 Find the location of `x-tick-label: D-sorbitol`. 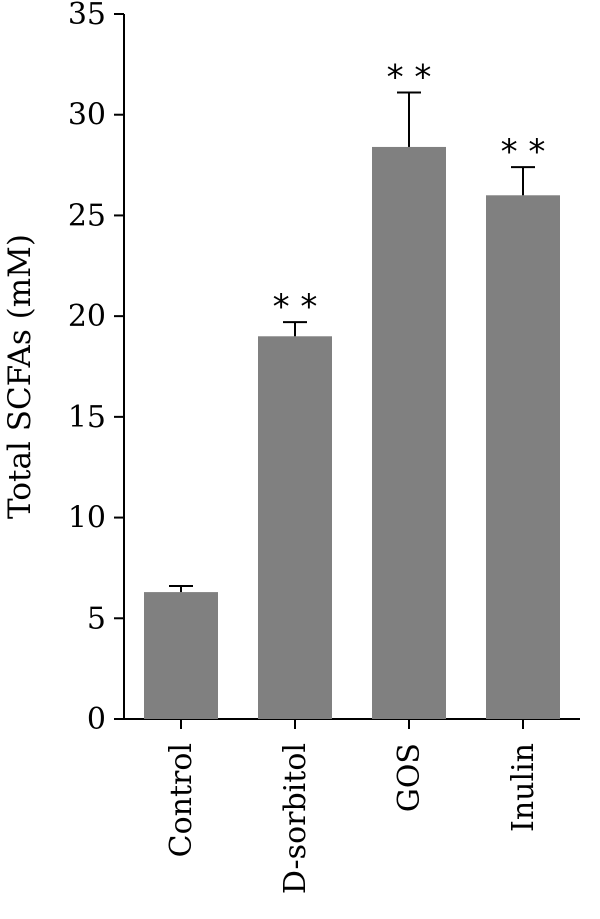

x-tick-label: D-sorbitol is located at coordinates (295, 818).